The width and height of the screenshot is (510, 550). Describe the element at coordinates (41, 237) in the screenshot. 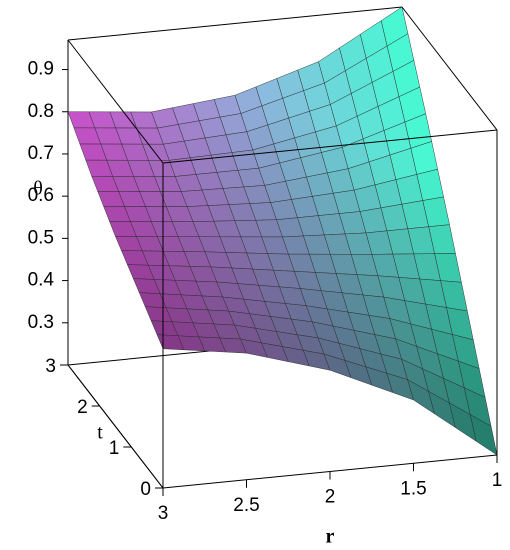

I see `z-tick-label: 0.5` at that location.